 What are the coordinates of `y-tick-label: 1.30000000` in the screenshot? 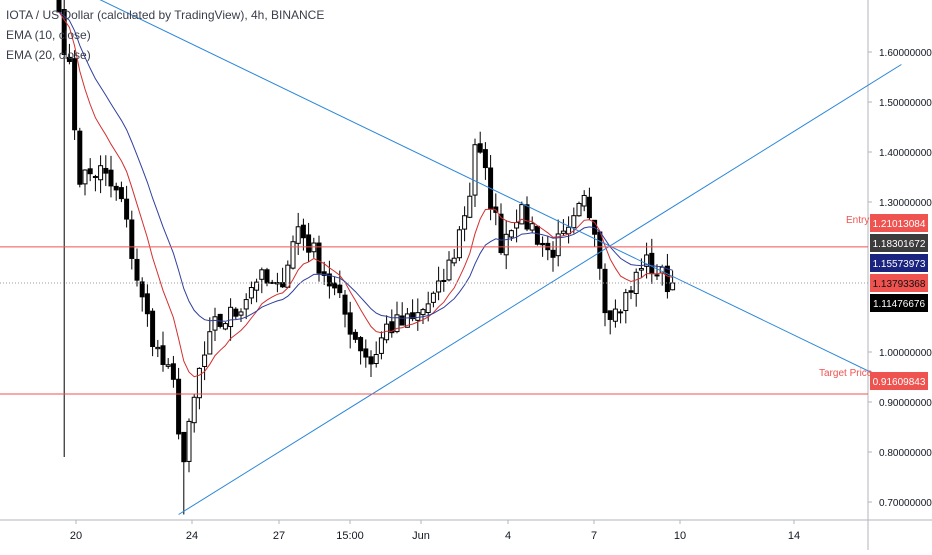 It's located at (905, 203).